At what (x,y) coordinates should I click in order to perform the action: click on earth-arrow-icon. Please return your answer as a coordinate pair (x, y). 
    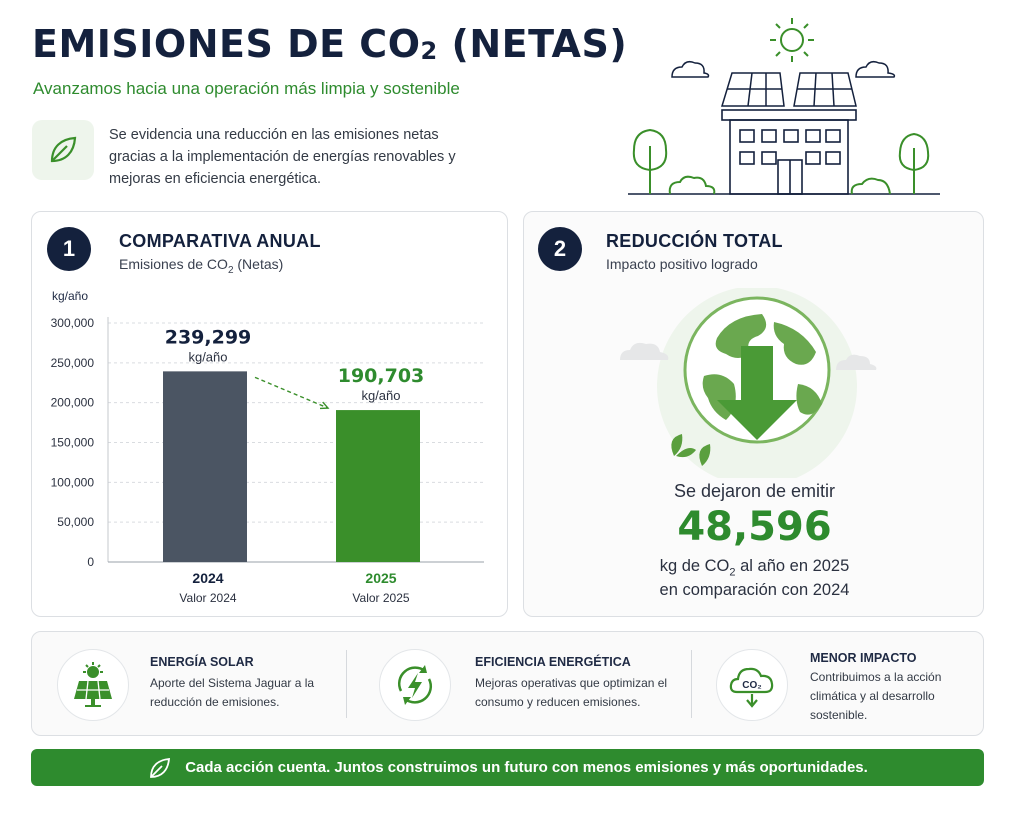
    Looking at the image, I should click on (748, 383).